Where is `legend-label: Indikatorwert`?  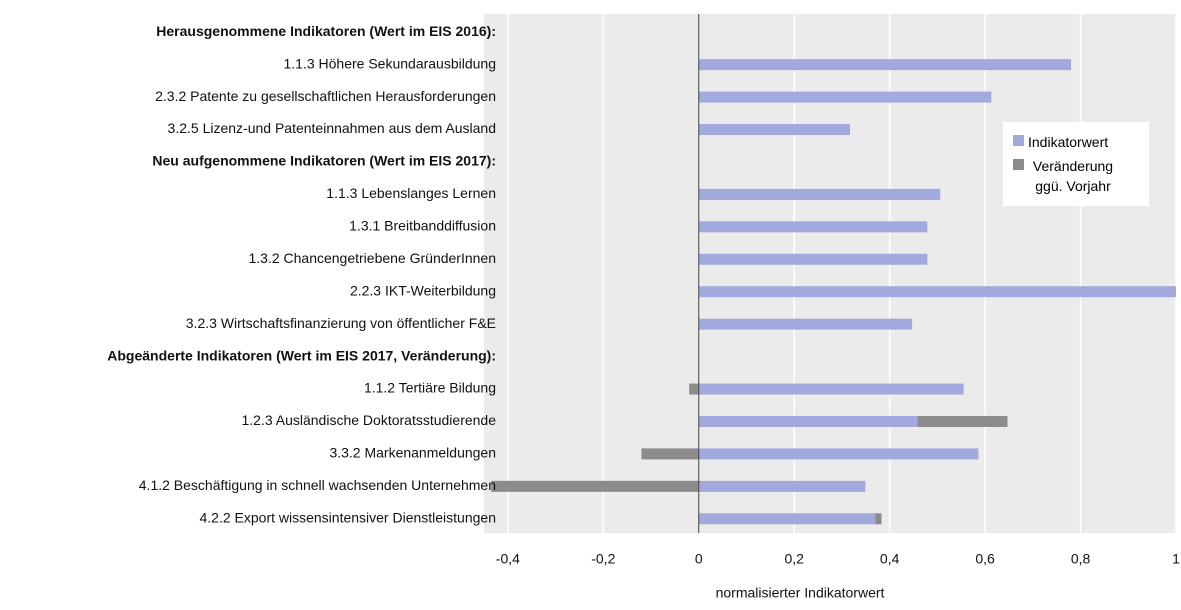 legend-label: Indikatorwert is located at coordinates (1068, 142).